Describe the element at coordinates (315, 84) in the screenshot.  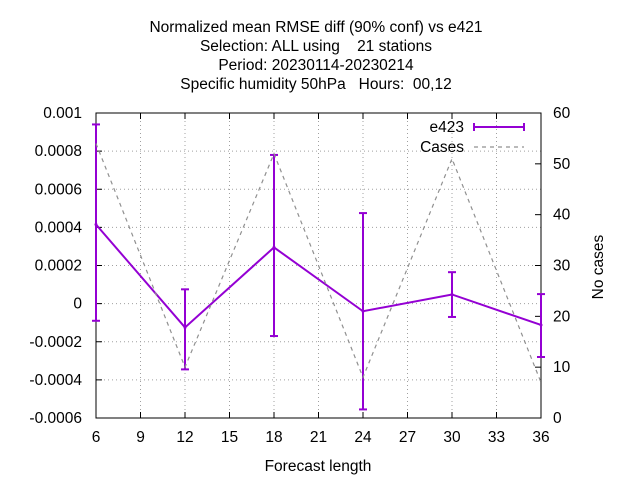
I see `title-line: Specific humidity 50hPa Hours: 00,12` at that location.